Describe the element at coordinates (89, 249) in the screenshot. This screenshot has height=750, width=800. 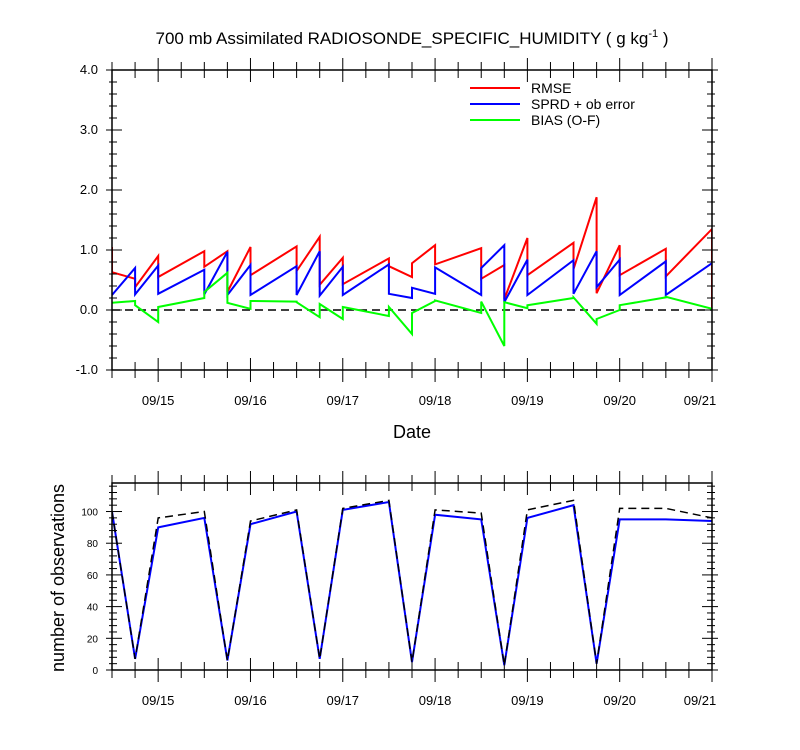
I see `y-tick-label: 1.0` at that location.